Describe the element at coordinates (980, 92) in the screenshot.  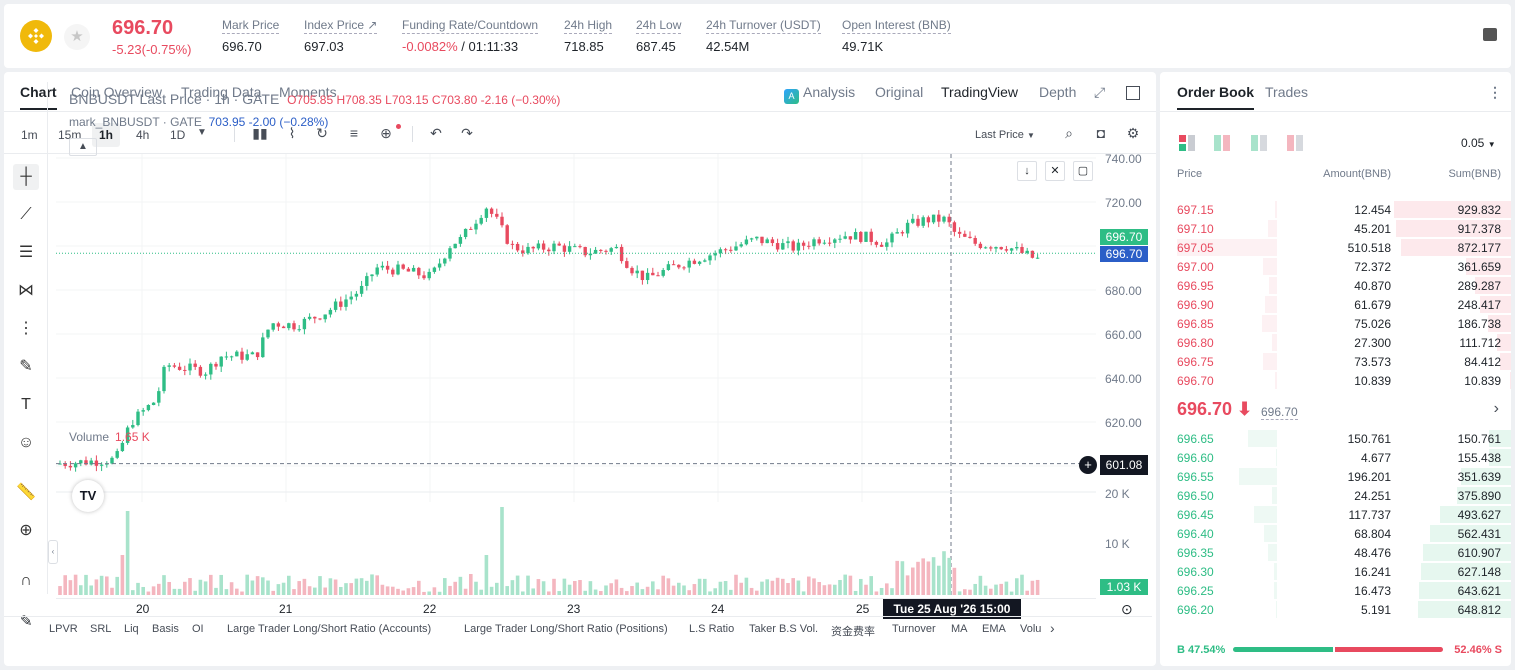
I see `tab-tradingview: TradingView` at that location.